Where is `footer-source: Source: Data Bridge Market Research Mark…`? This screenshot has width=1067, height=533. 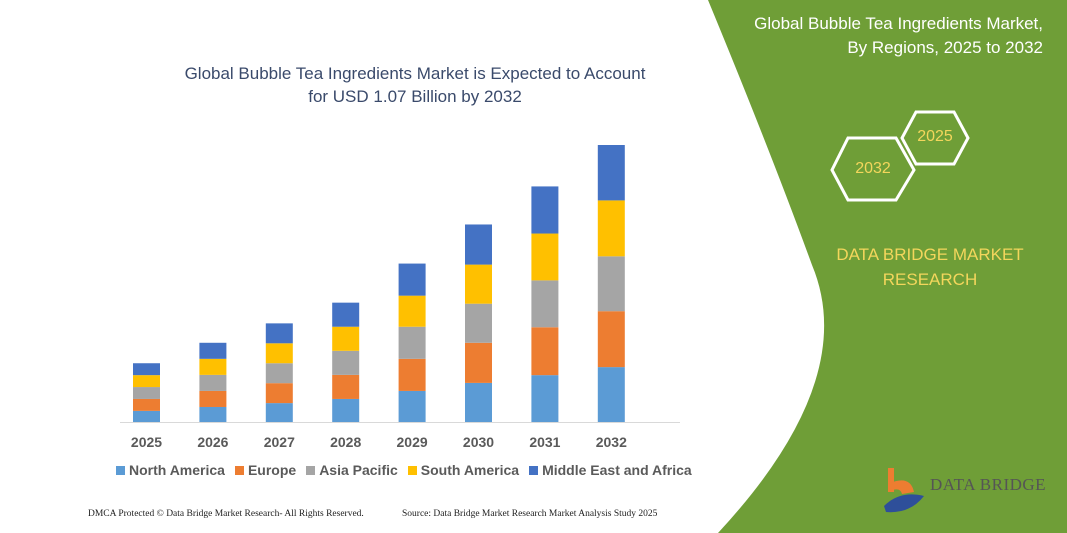
footer-source: Source: Data Bridge Market Research Mark… is located at coordinates (530, 514).